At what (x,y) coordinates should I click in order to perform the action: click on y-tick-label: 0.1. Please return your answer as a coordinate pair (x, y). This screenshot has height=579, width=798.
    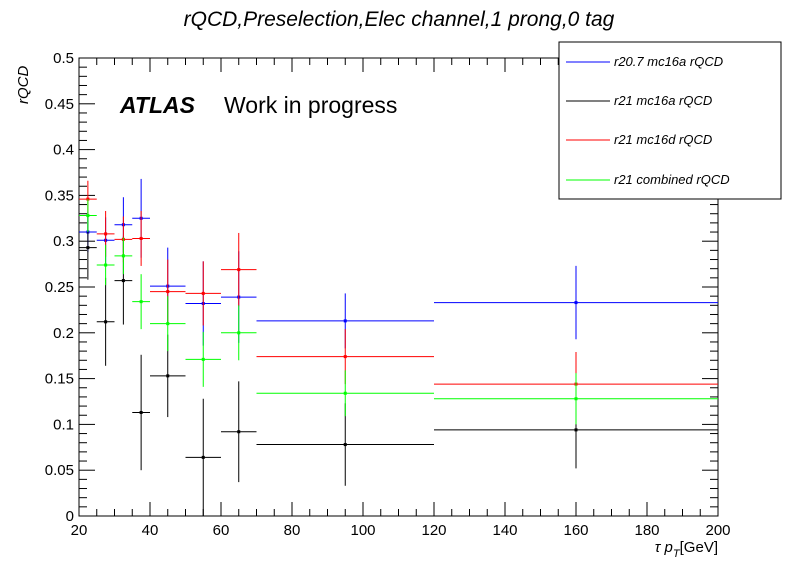
    Looking at the image, I should click on (63, 424).